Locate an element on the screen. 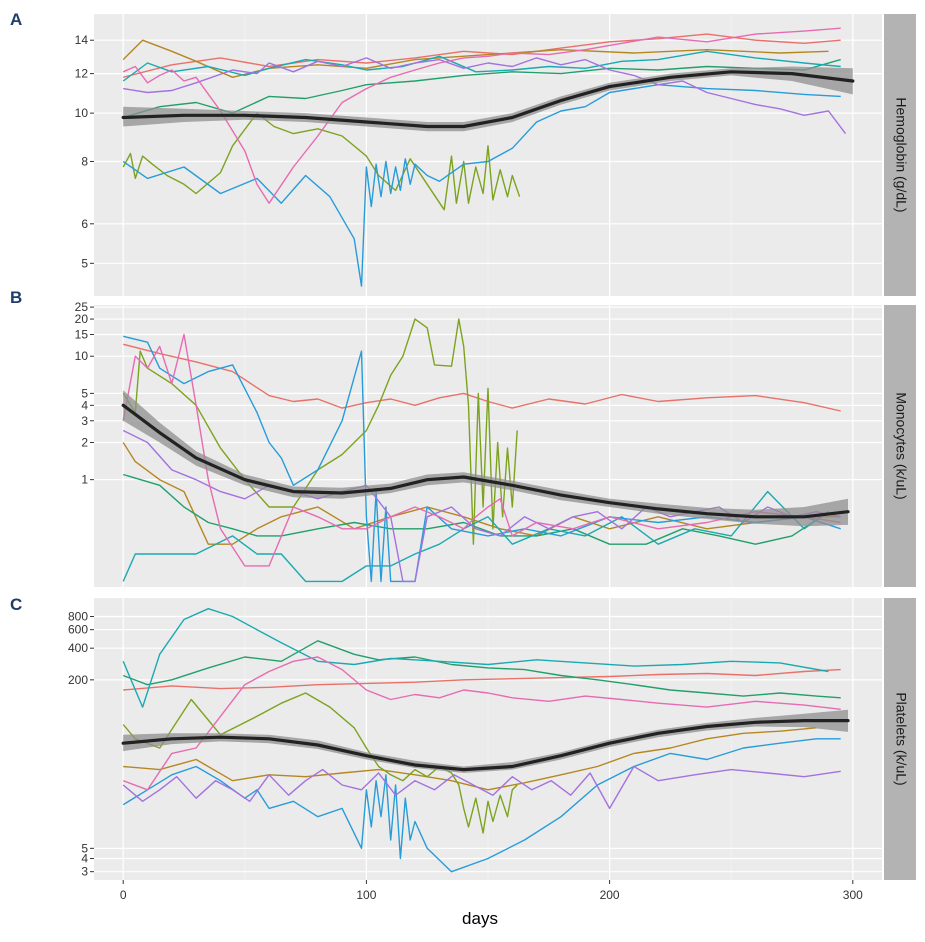 The height and width of the screenshot is (942, 925). x-tick-label: 0 is located at coordinates (123, 895).